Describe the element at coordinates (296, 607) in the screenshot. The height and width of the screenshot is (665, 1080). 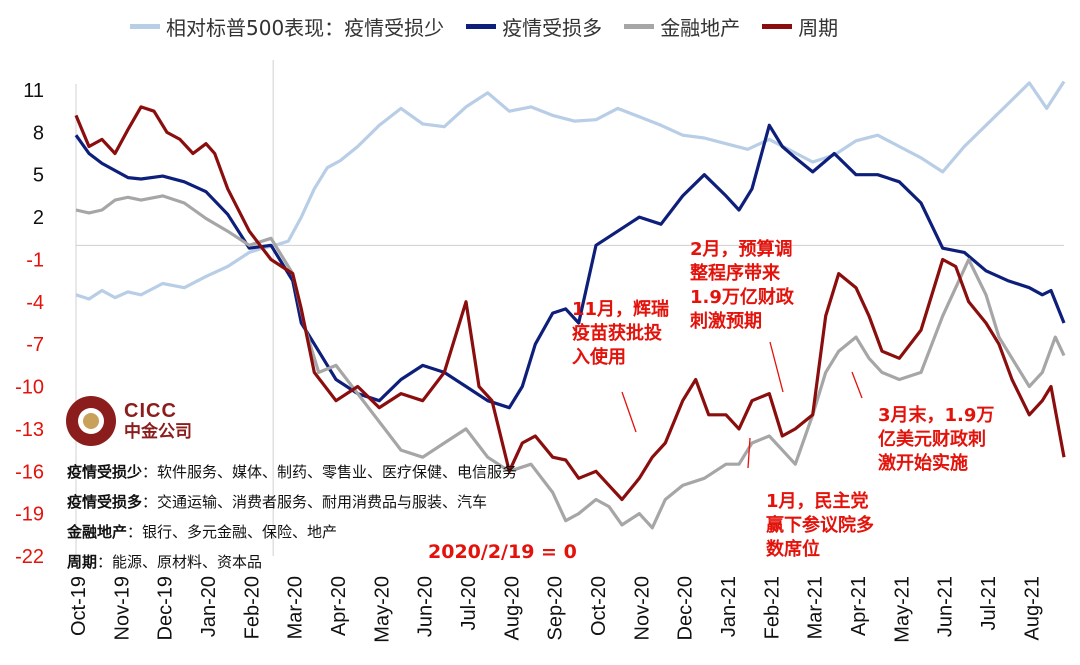
I see `x-tick-label: Mar-20` at that location.